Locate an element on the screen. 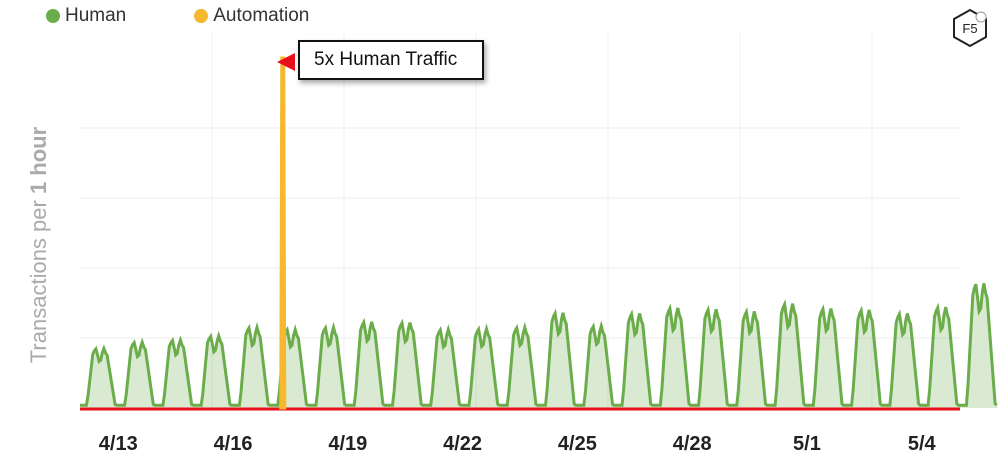  x-axis-ticks: 4/13 4/16 4/19 4/22 4/25 4/28 5/1 5/4 is located at coordinates (518, 444).